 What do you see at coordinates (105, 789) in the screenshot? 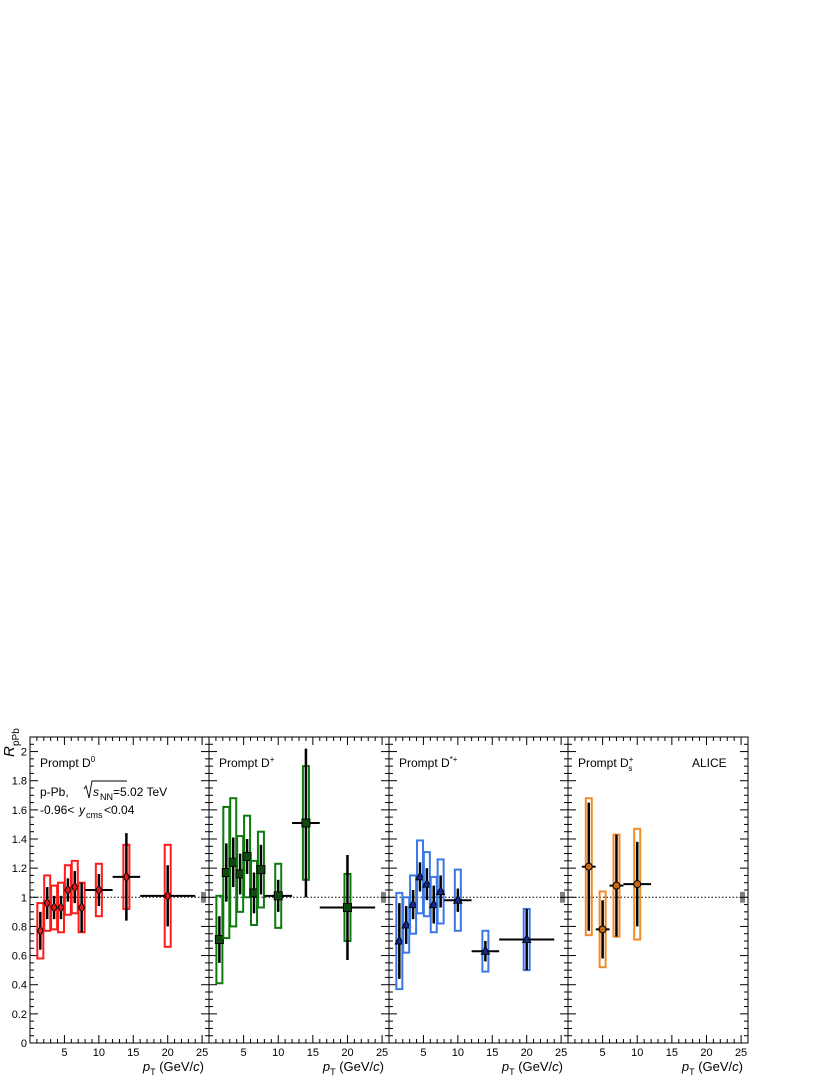
I see `sqrt-sign-icon` at bounding box center [105, 789].